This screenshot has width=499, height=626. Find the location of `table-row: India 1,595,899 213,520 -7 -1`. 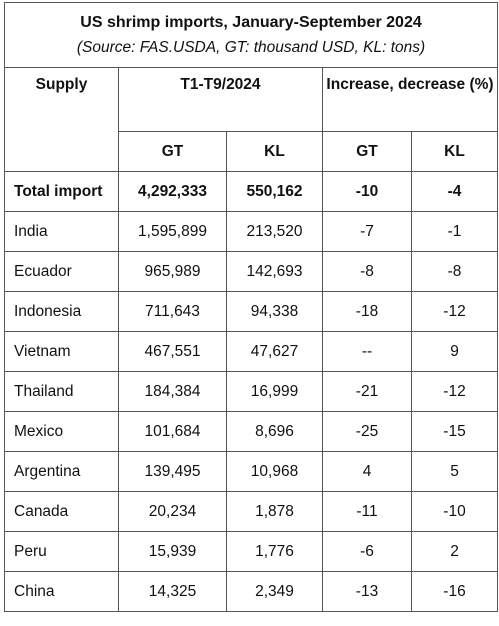

table-row: India 1,595,899 213,520 -7 -1 is located at coordinates (251, 231).